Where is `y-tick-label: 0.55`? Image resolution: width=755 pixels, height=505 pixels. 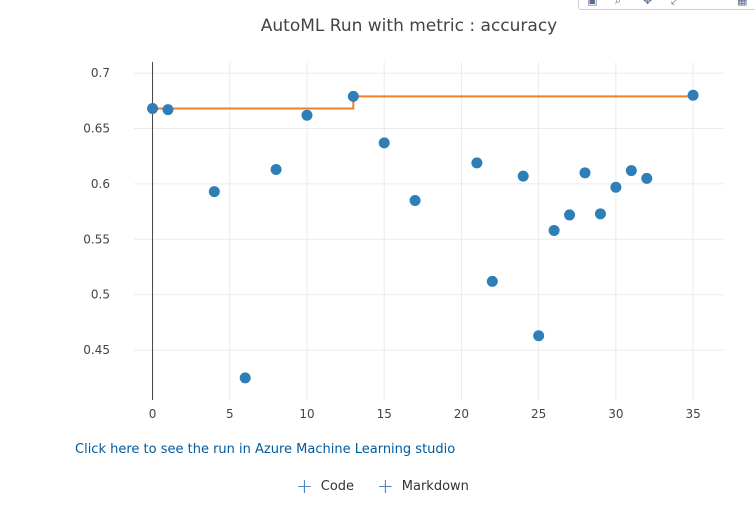
y-tick-label: 0.55 is located at coordinates (96, 239).